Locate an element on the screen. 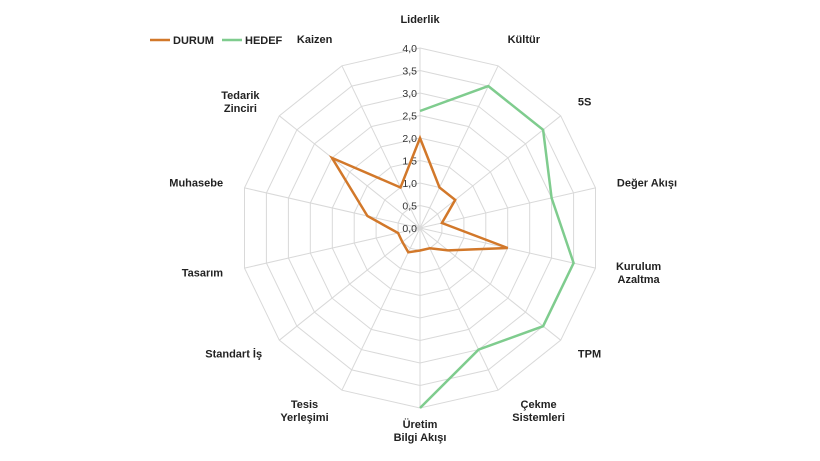 The height and width of the screenshot is (461, 820). tick-label: 0,5 is located at coordinates (409, 207).